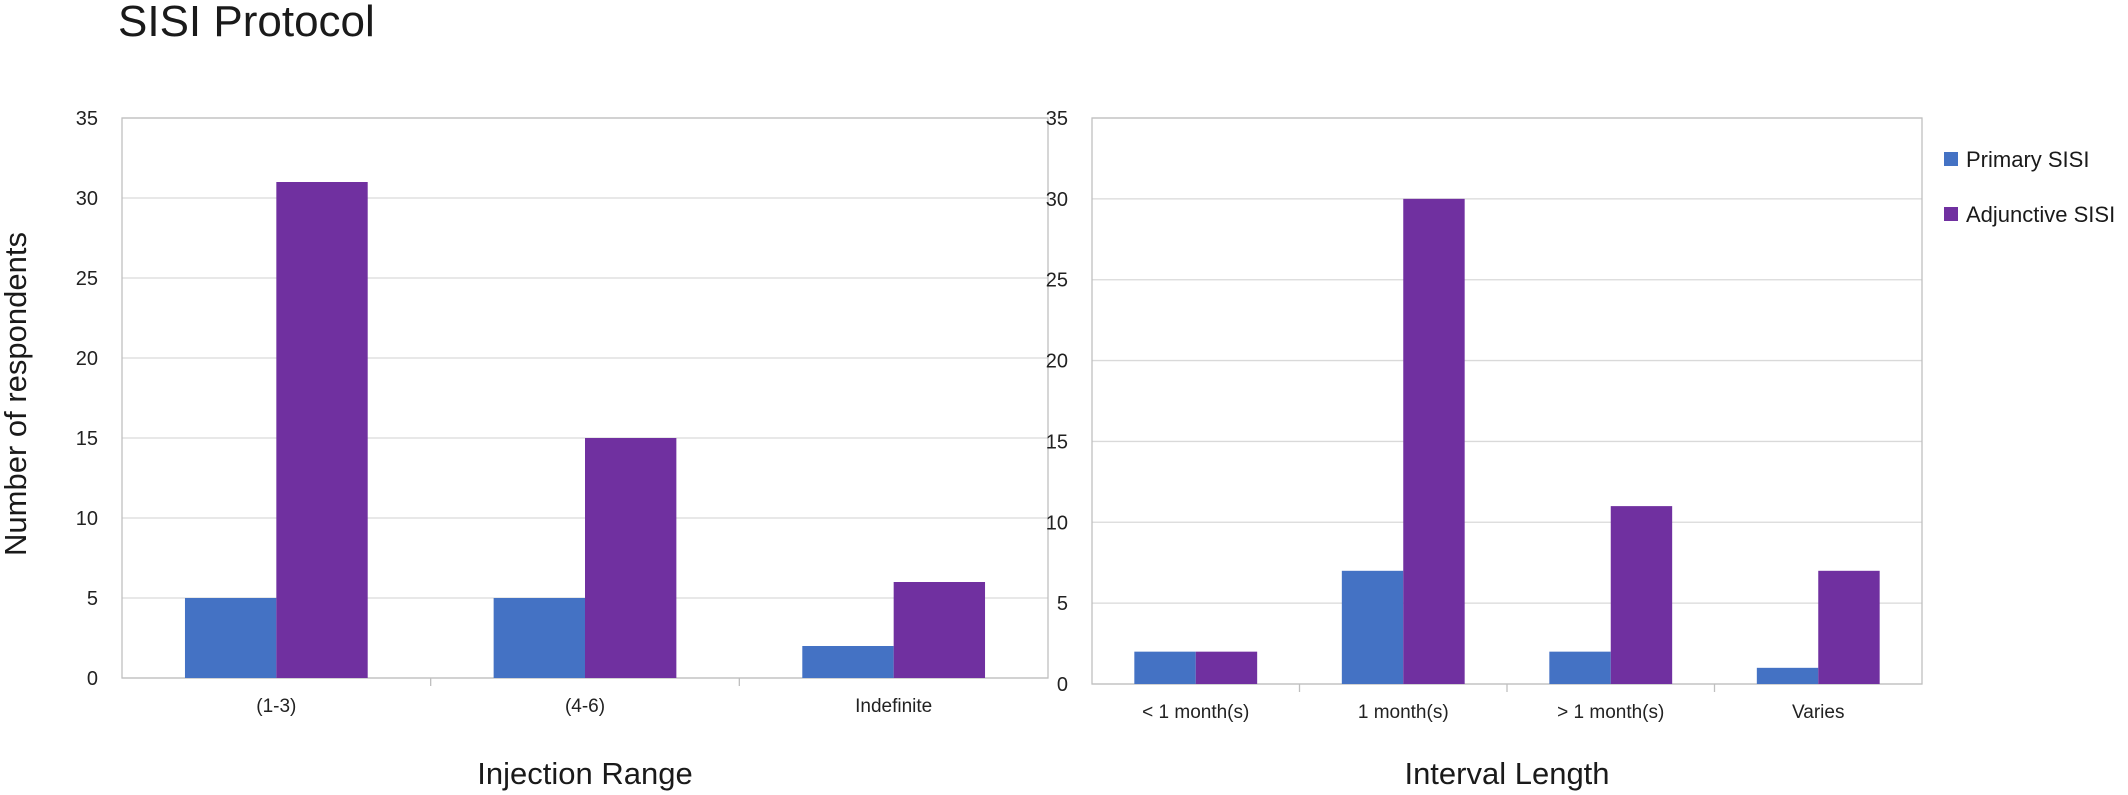  I want to click on bar-primary-varies, so click(1787, 675).